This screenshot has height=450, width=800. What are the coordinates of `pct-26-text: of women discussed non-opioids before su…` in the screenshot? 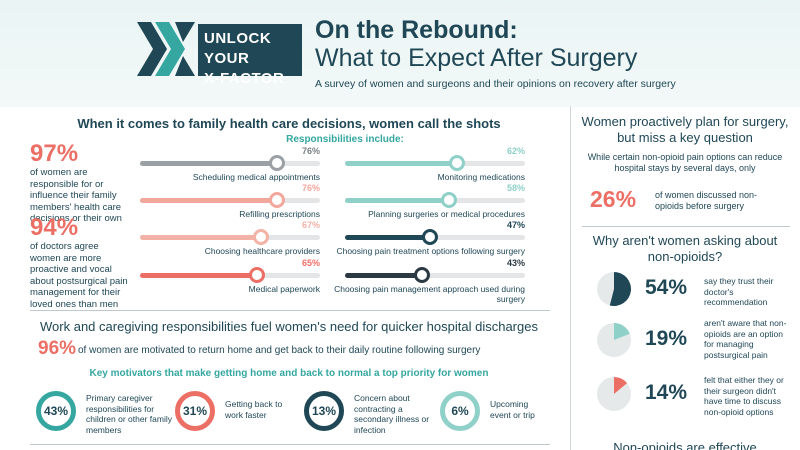 It's located at (706, 200).